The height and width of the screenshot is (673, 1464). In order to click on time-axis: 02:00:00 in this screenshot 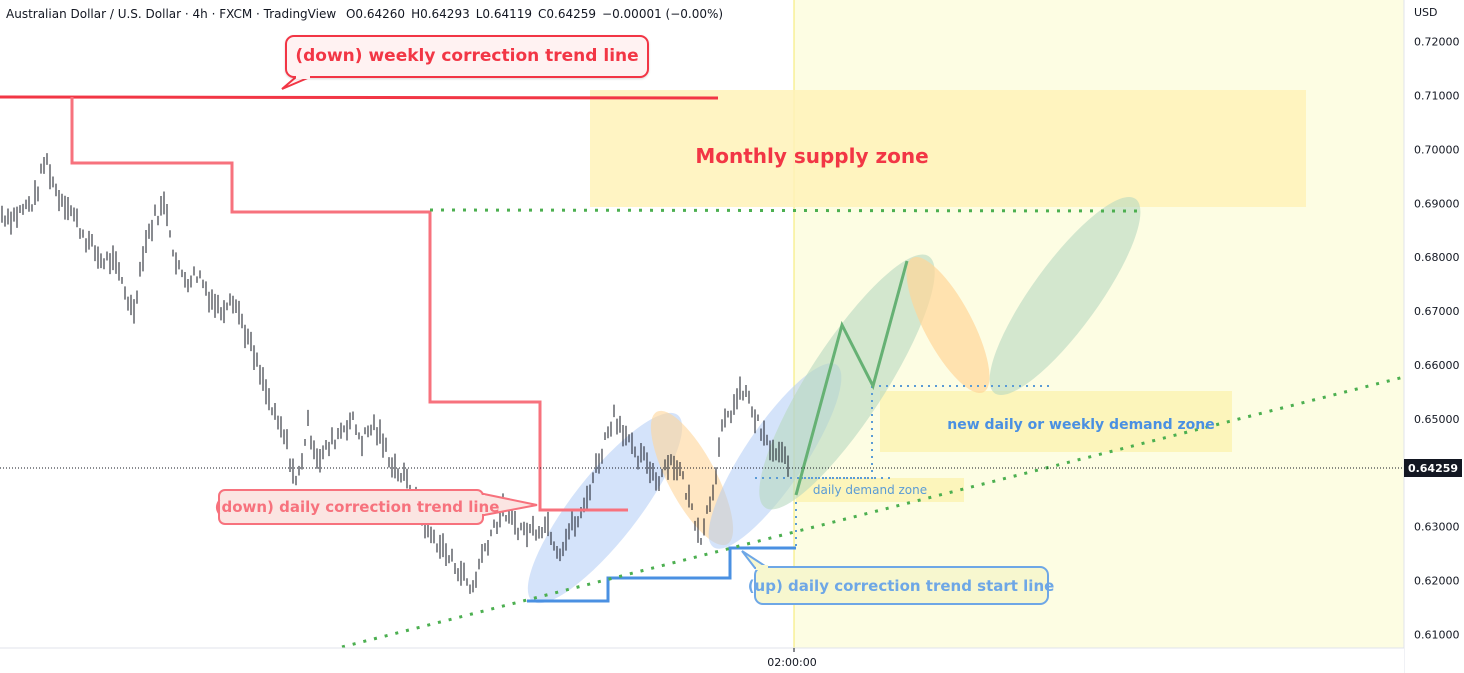, I will do `click(702, 660)`.